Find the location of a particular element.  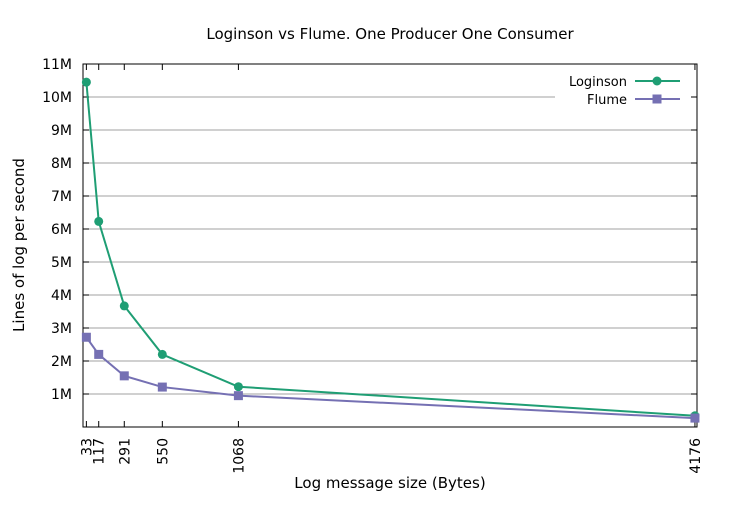

y-axis-label: Lines of log per second is located at coordinates (19, 245).